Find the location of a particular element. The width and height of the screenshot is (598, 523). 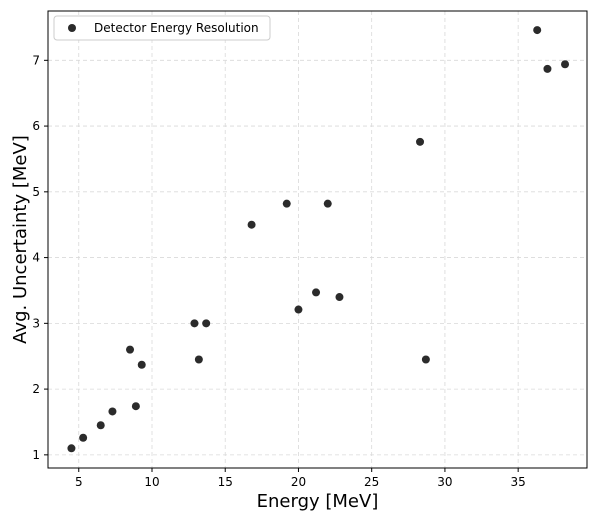

y-axis: 1 2 3 4 5 6 7 is located at coordinates (40, 257).